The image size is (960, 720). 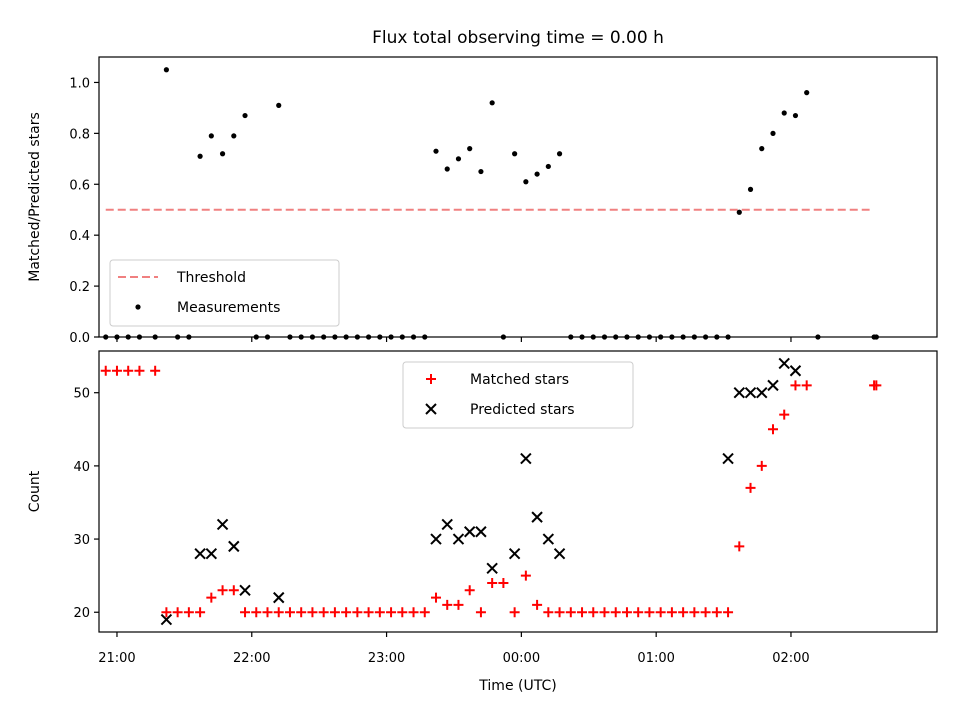 I want to click on y-tick-label: 40, so click(x=81, y=467).